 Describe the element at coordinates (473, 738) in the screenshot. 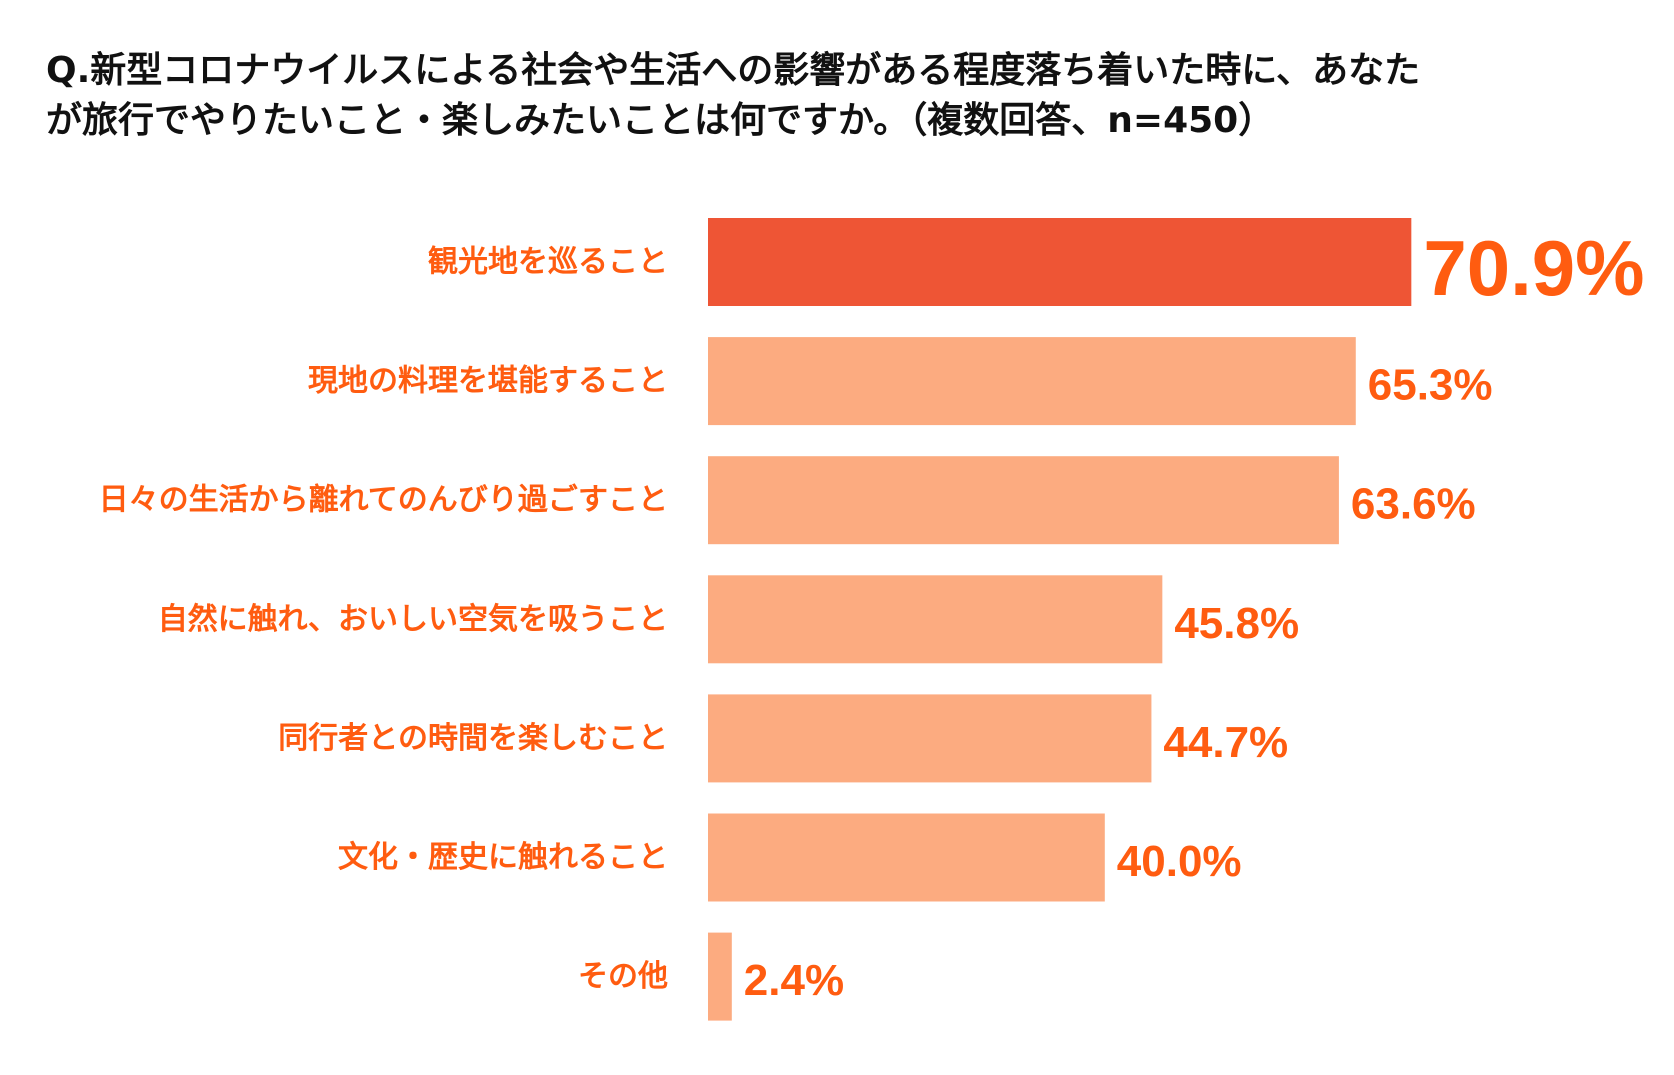

I see `category-label: 同行者との時間を楽しむこと` at that location.